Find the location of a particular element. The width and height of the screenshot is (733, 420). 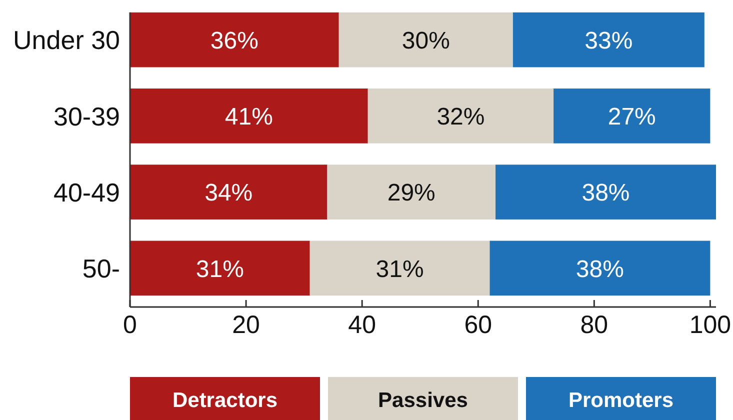

data-label: 36% is located at coordinates (234, 40).